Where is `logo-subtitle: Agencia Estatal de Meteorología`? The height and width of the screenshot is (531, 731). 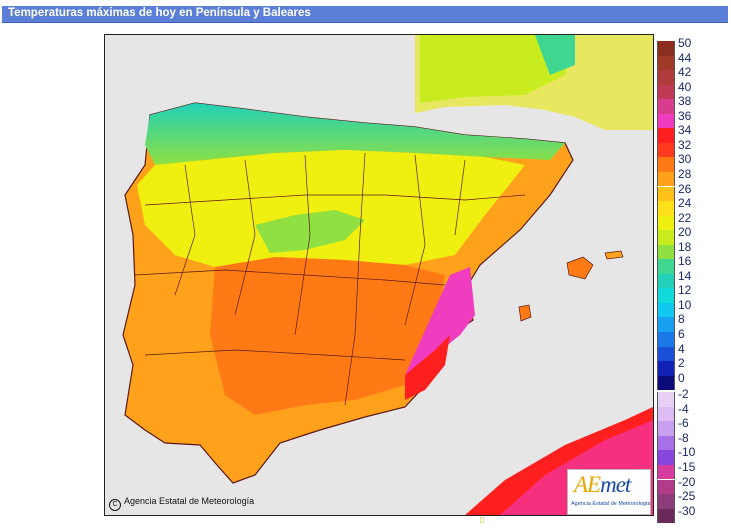
logo-subtitle: Agencia Estatal de Meteorología is located at coordinates (611, 504).